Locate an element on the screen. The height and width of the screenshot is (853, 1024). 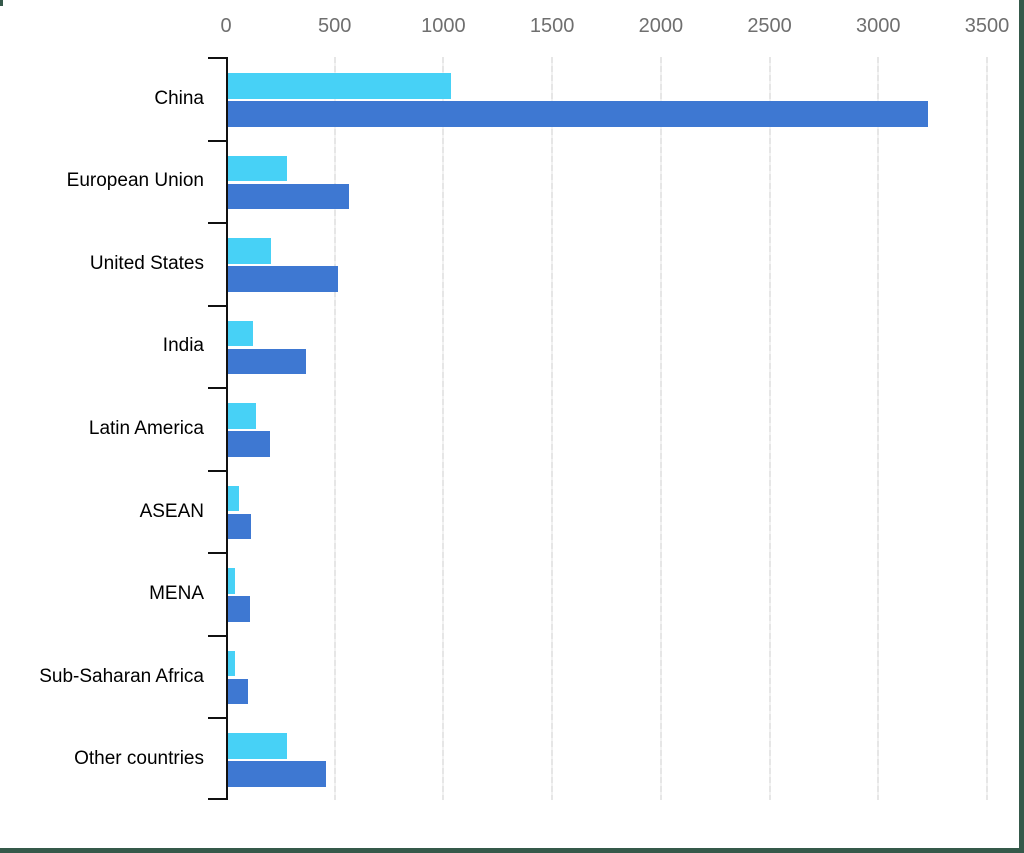
bar-asean-dark-blue-series is located at coordinates (239, 526).